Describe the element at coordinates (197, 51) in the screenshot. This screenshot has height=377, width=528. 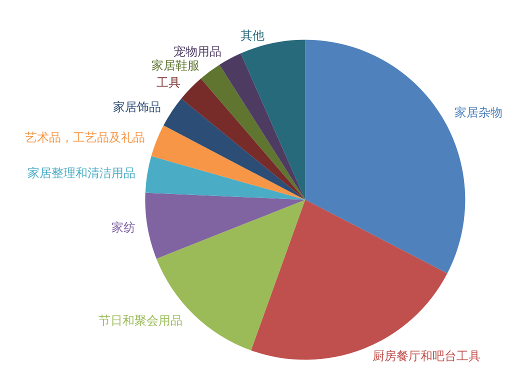
I see `slice-label: 宠物用品` at that location.